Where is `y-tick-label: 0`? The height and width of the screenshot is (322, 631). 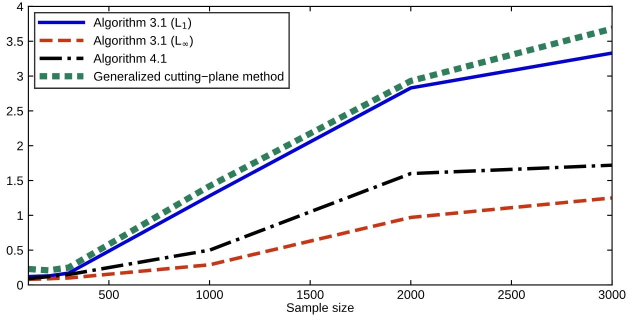 y-tick-label: 0 is located at coordinates (20, 285).